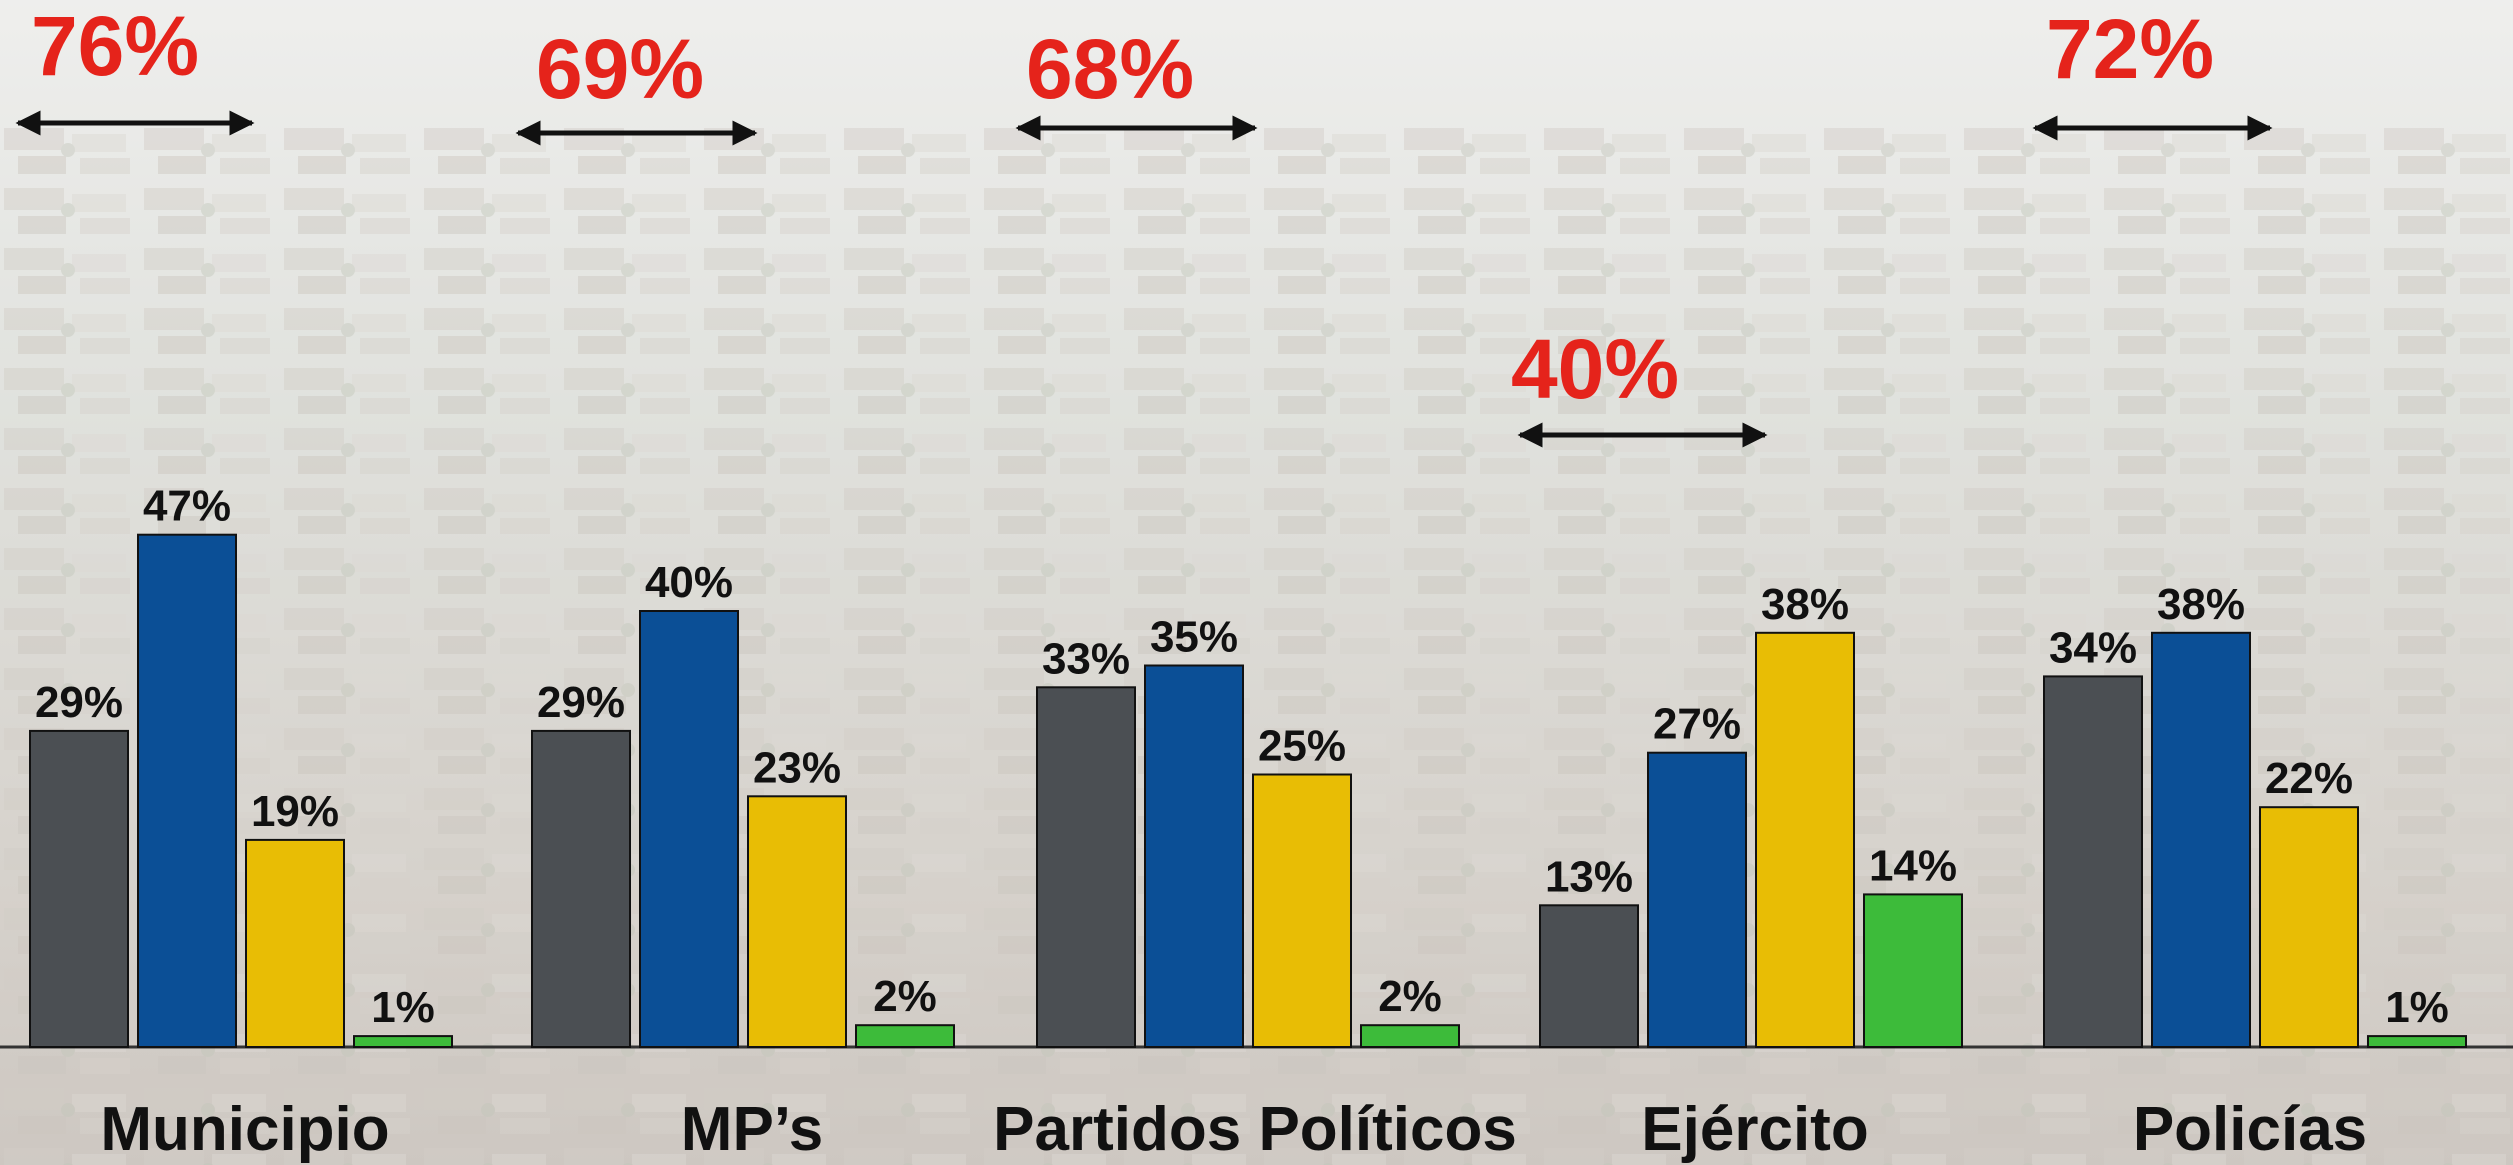 The height and width of the screenshot is (1165, 2513). I want to click on category-label: Municipio, so click(244, 1129).